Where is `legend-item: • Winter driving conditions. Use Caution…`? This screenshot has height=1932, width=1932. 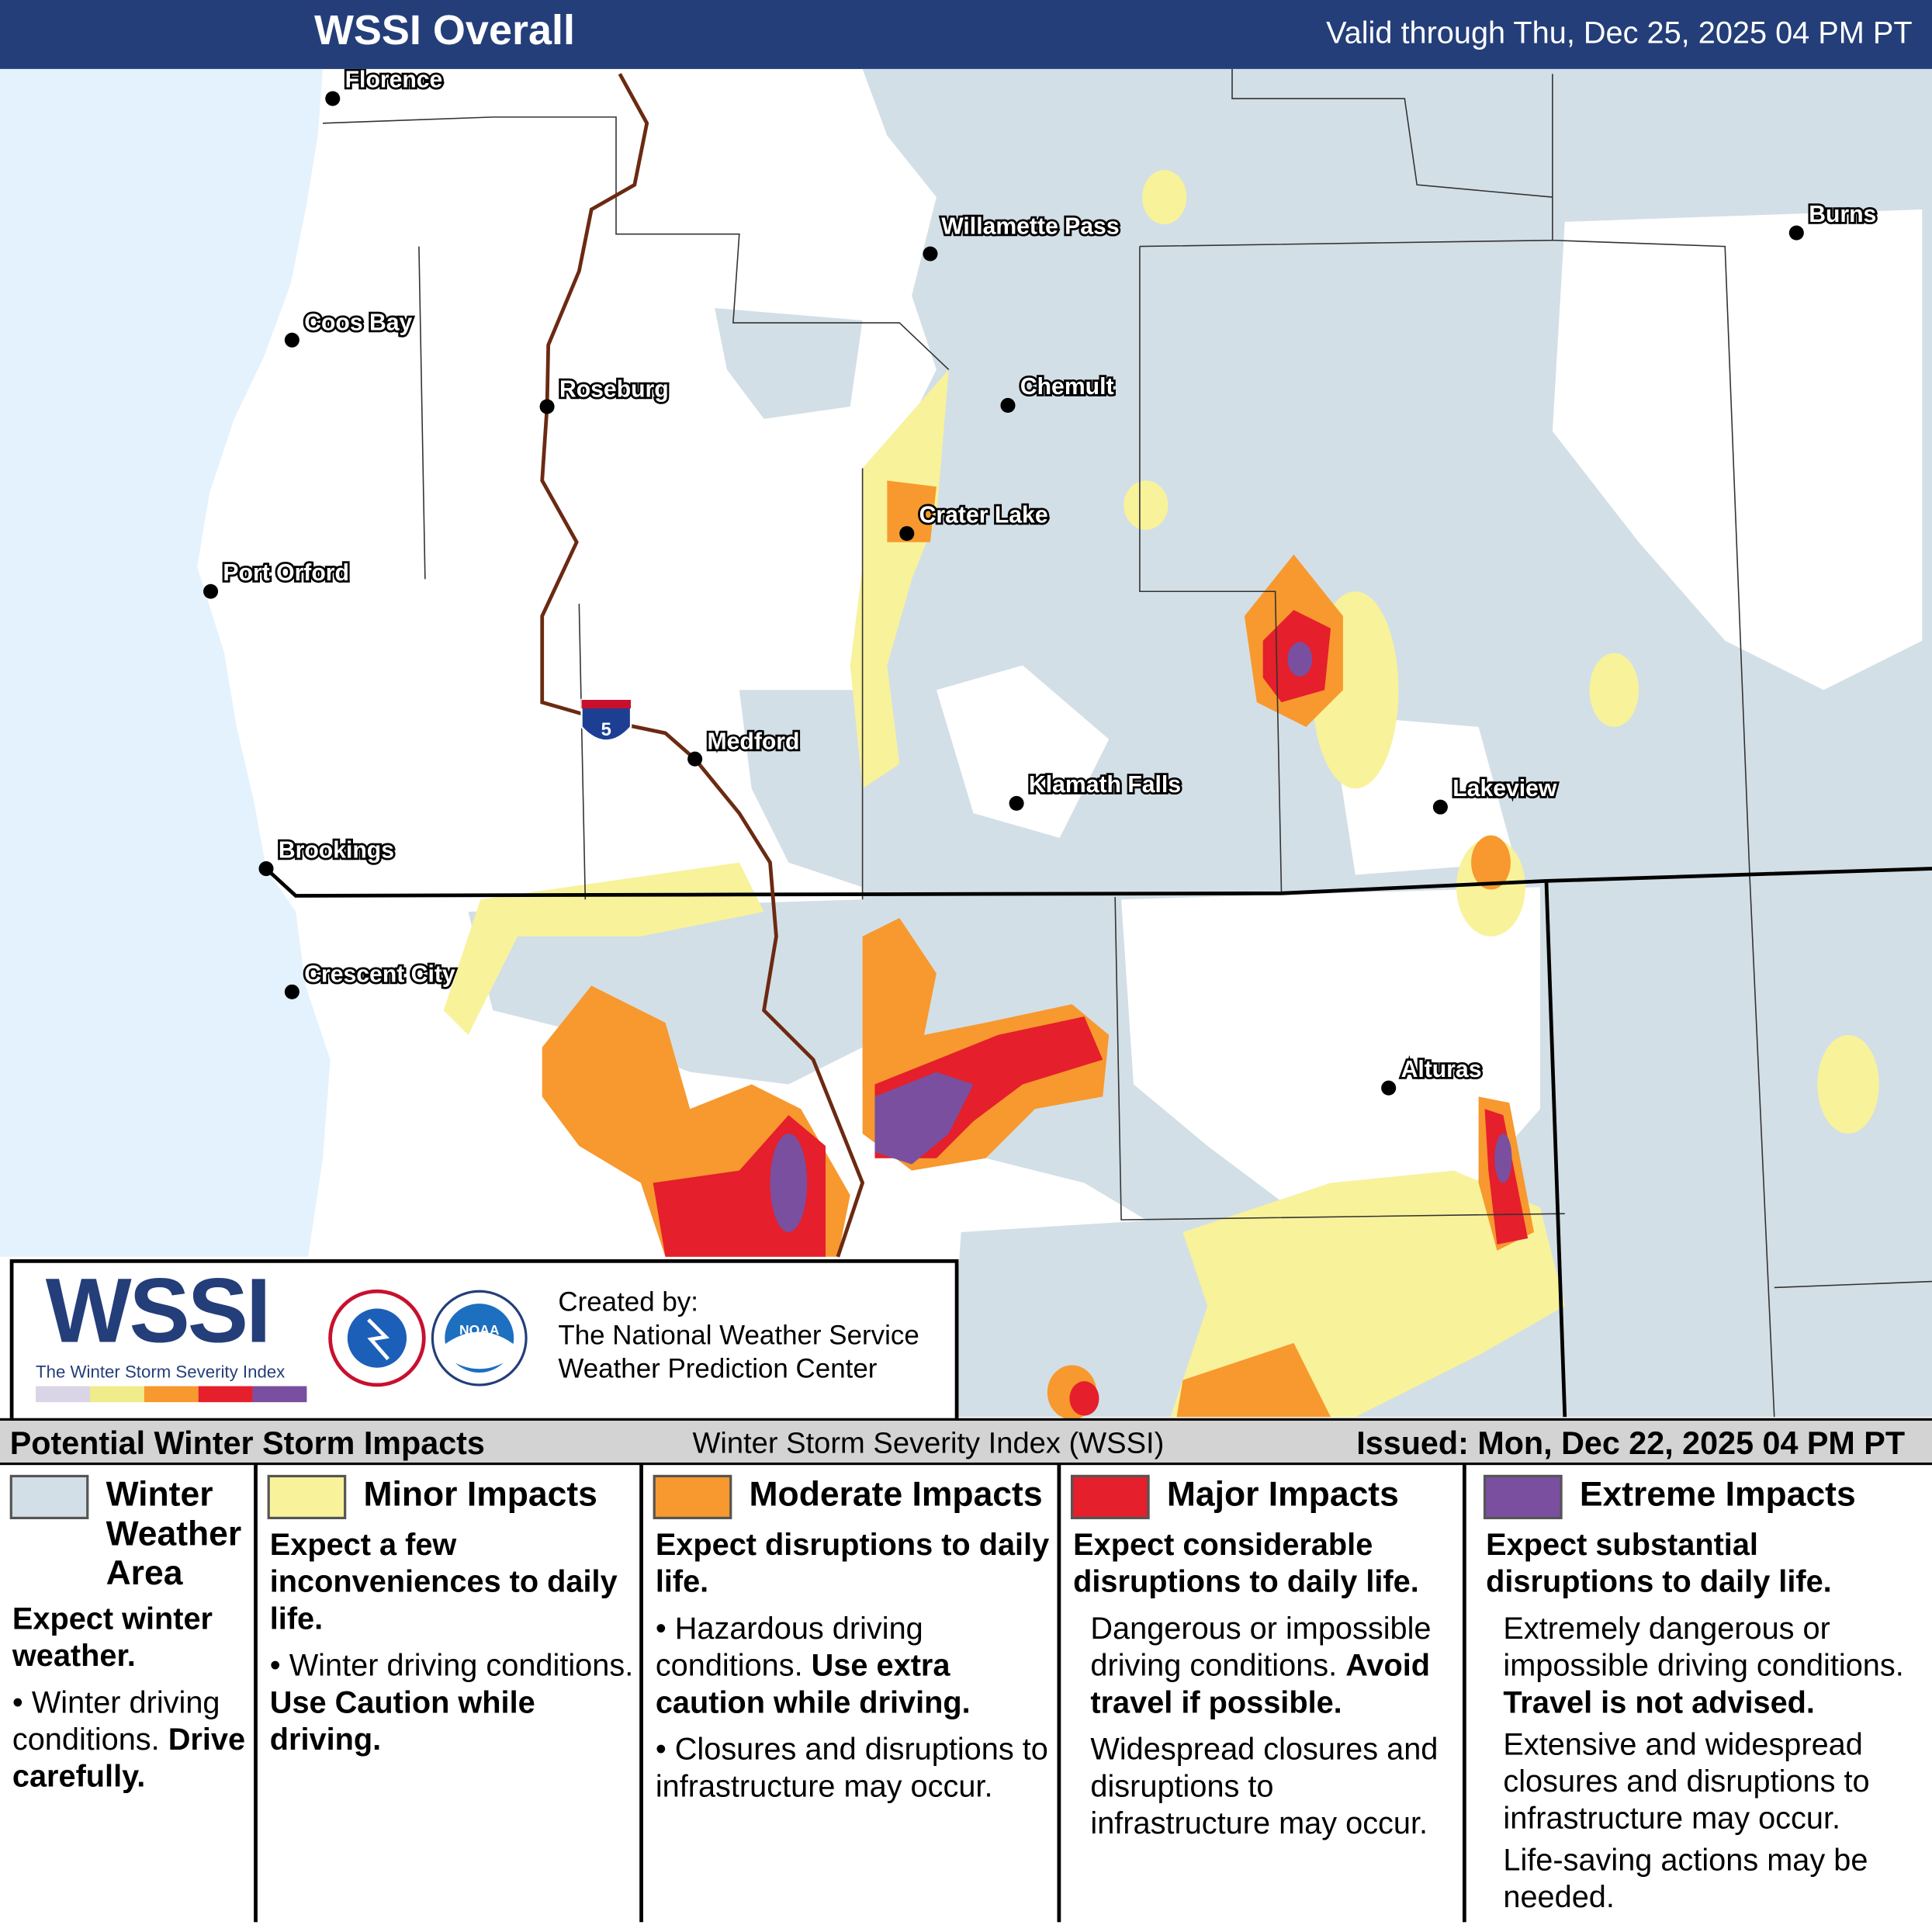 legend-item: • Winter driving conditions. Use Caution… is located at coordinates (451, 1702).